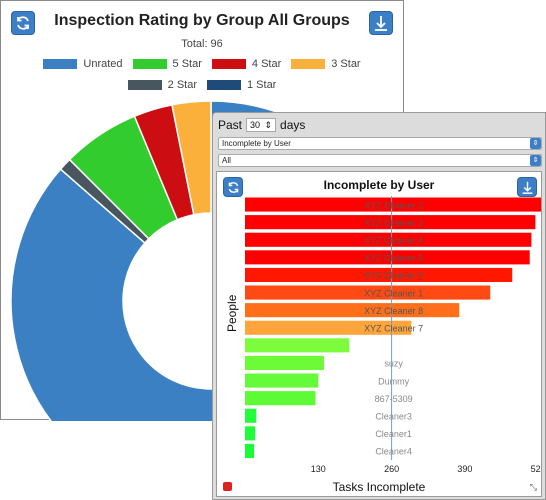 Image resolution: width=546 pixels, height=500 pixels. I want to click on legend-item-unrated: Unrated, so click(83, 64).